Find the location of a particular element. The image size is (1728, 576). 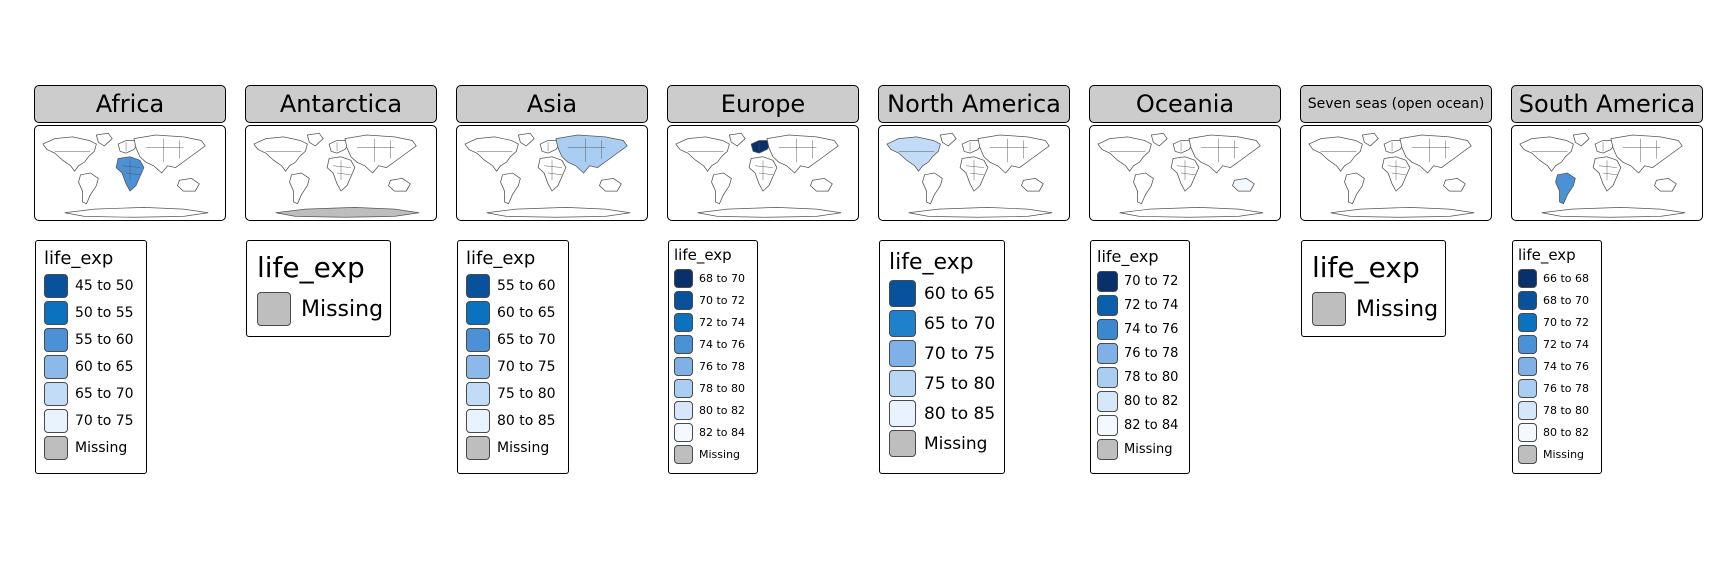

legend-item: 82 to 84 is located at coordinates (1140, 425).